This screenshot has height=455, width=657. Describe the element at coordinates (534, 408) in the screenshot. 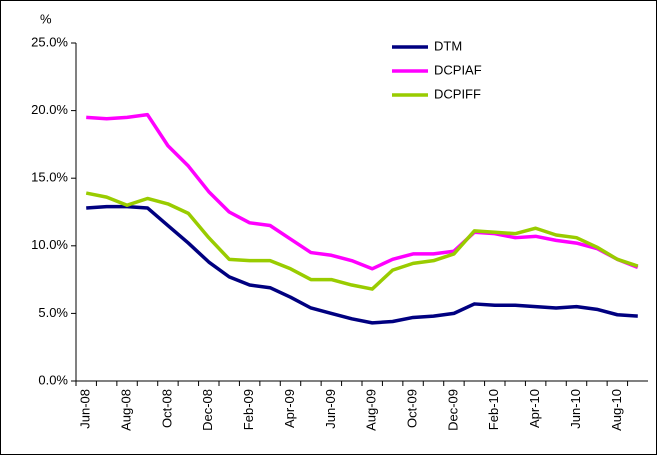

I see `x-tick-label: Apr-10` at that location.